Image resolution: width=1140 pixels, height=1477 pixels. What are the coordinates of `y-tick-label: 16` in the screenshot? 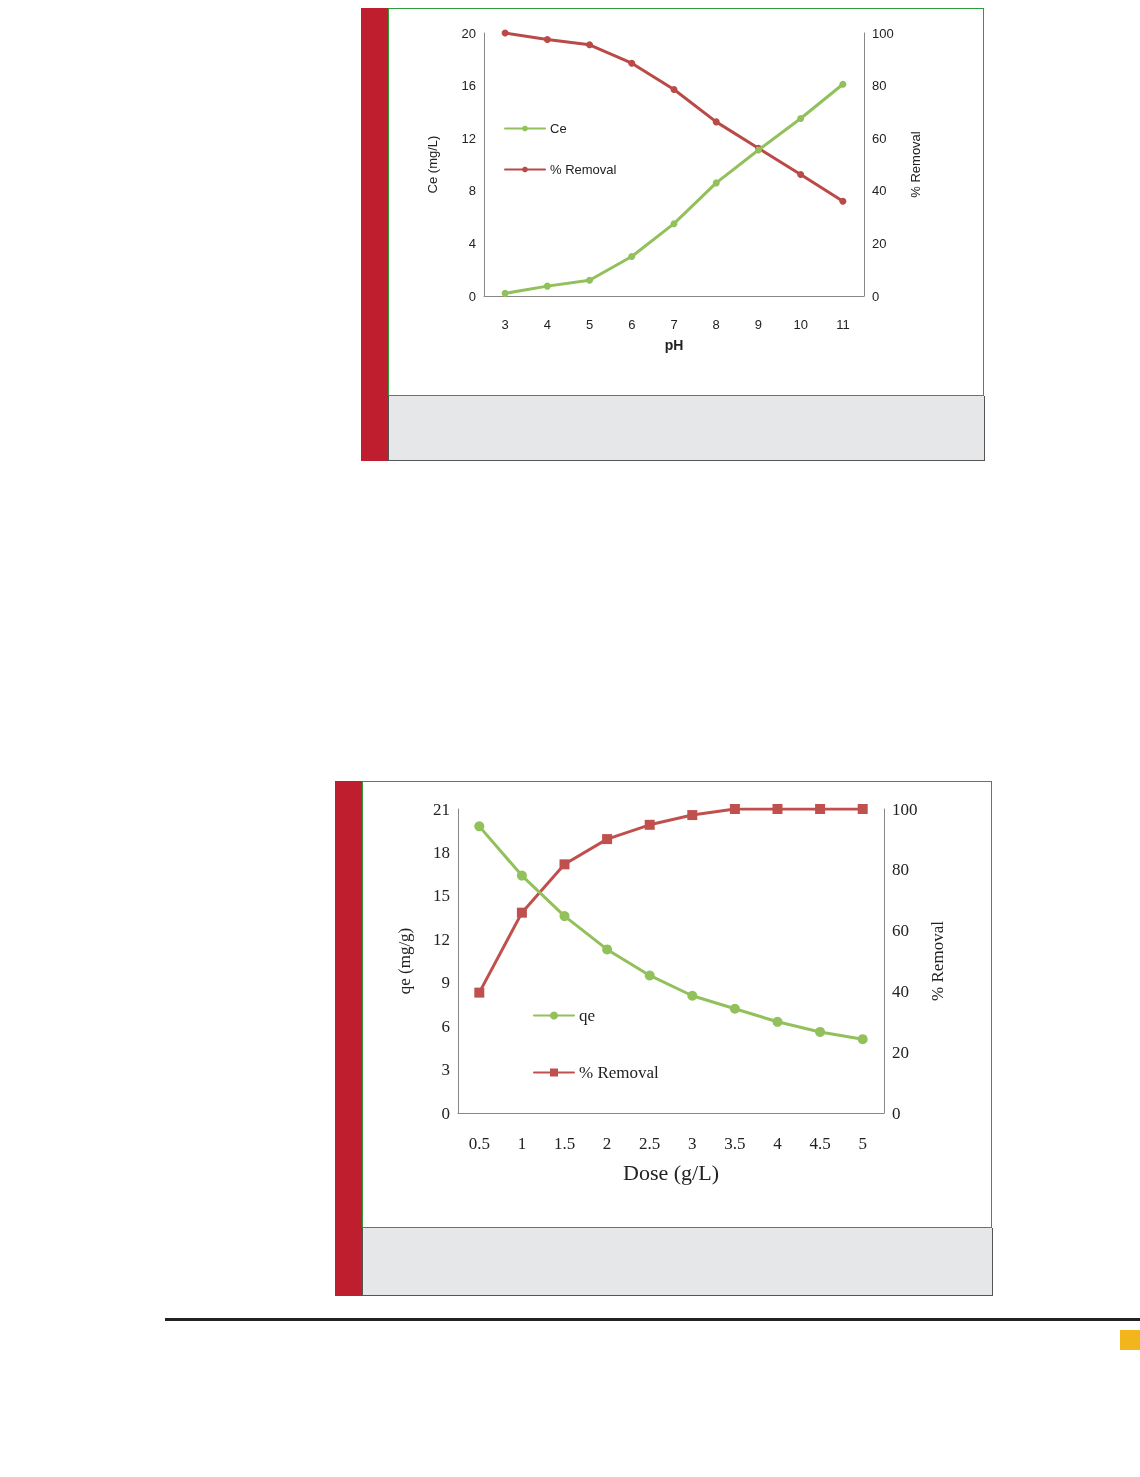 It's located at (468, 86).